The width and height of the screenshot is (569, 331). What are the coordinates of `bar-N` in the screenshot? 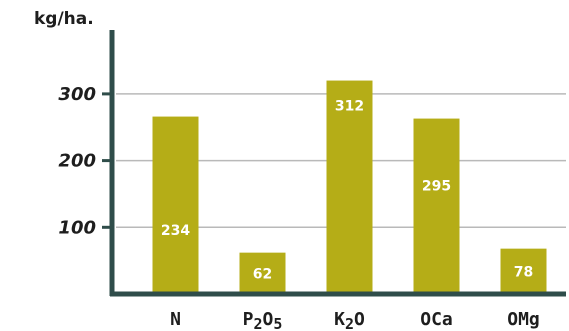 It's located at (175, 205).